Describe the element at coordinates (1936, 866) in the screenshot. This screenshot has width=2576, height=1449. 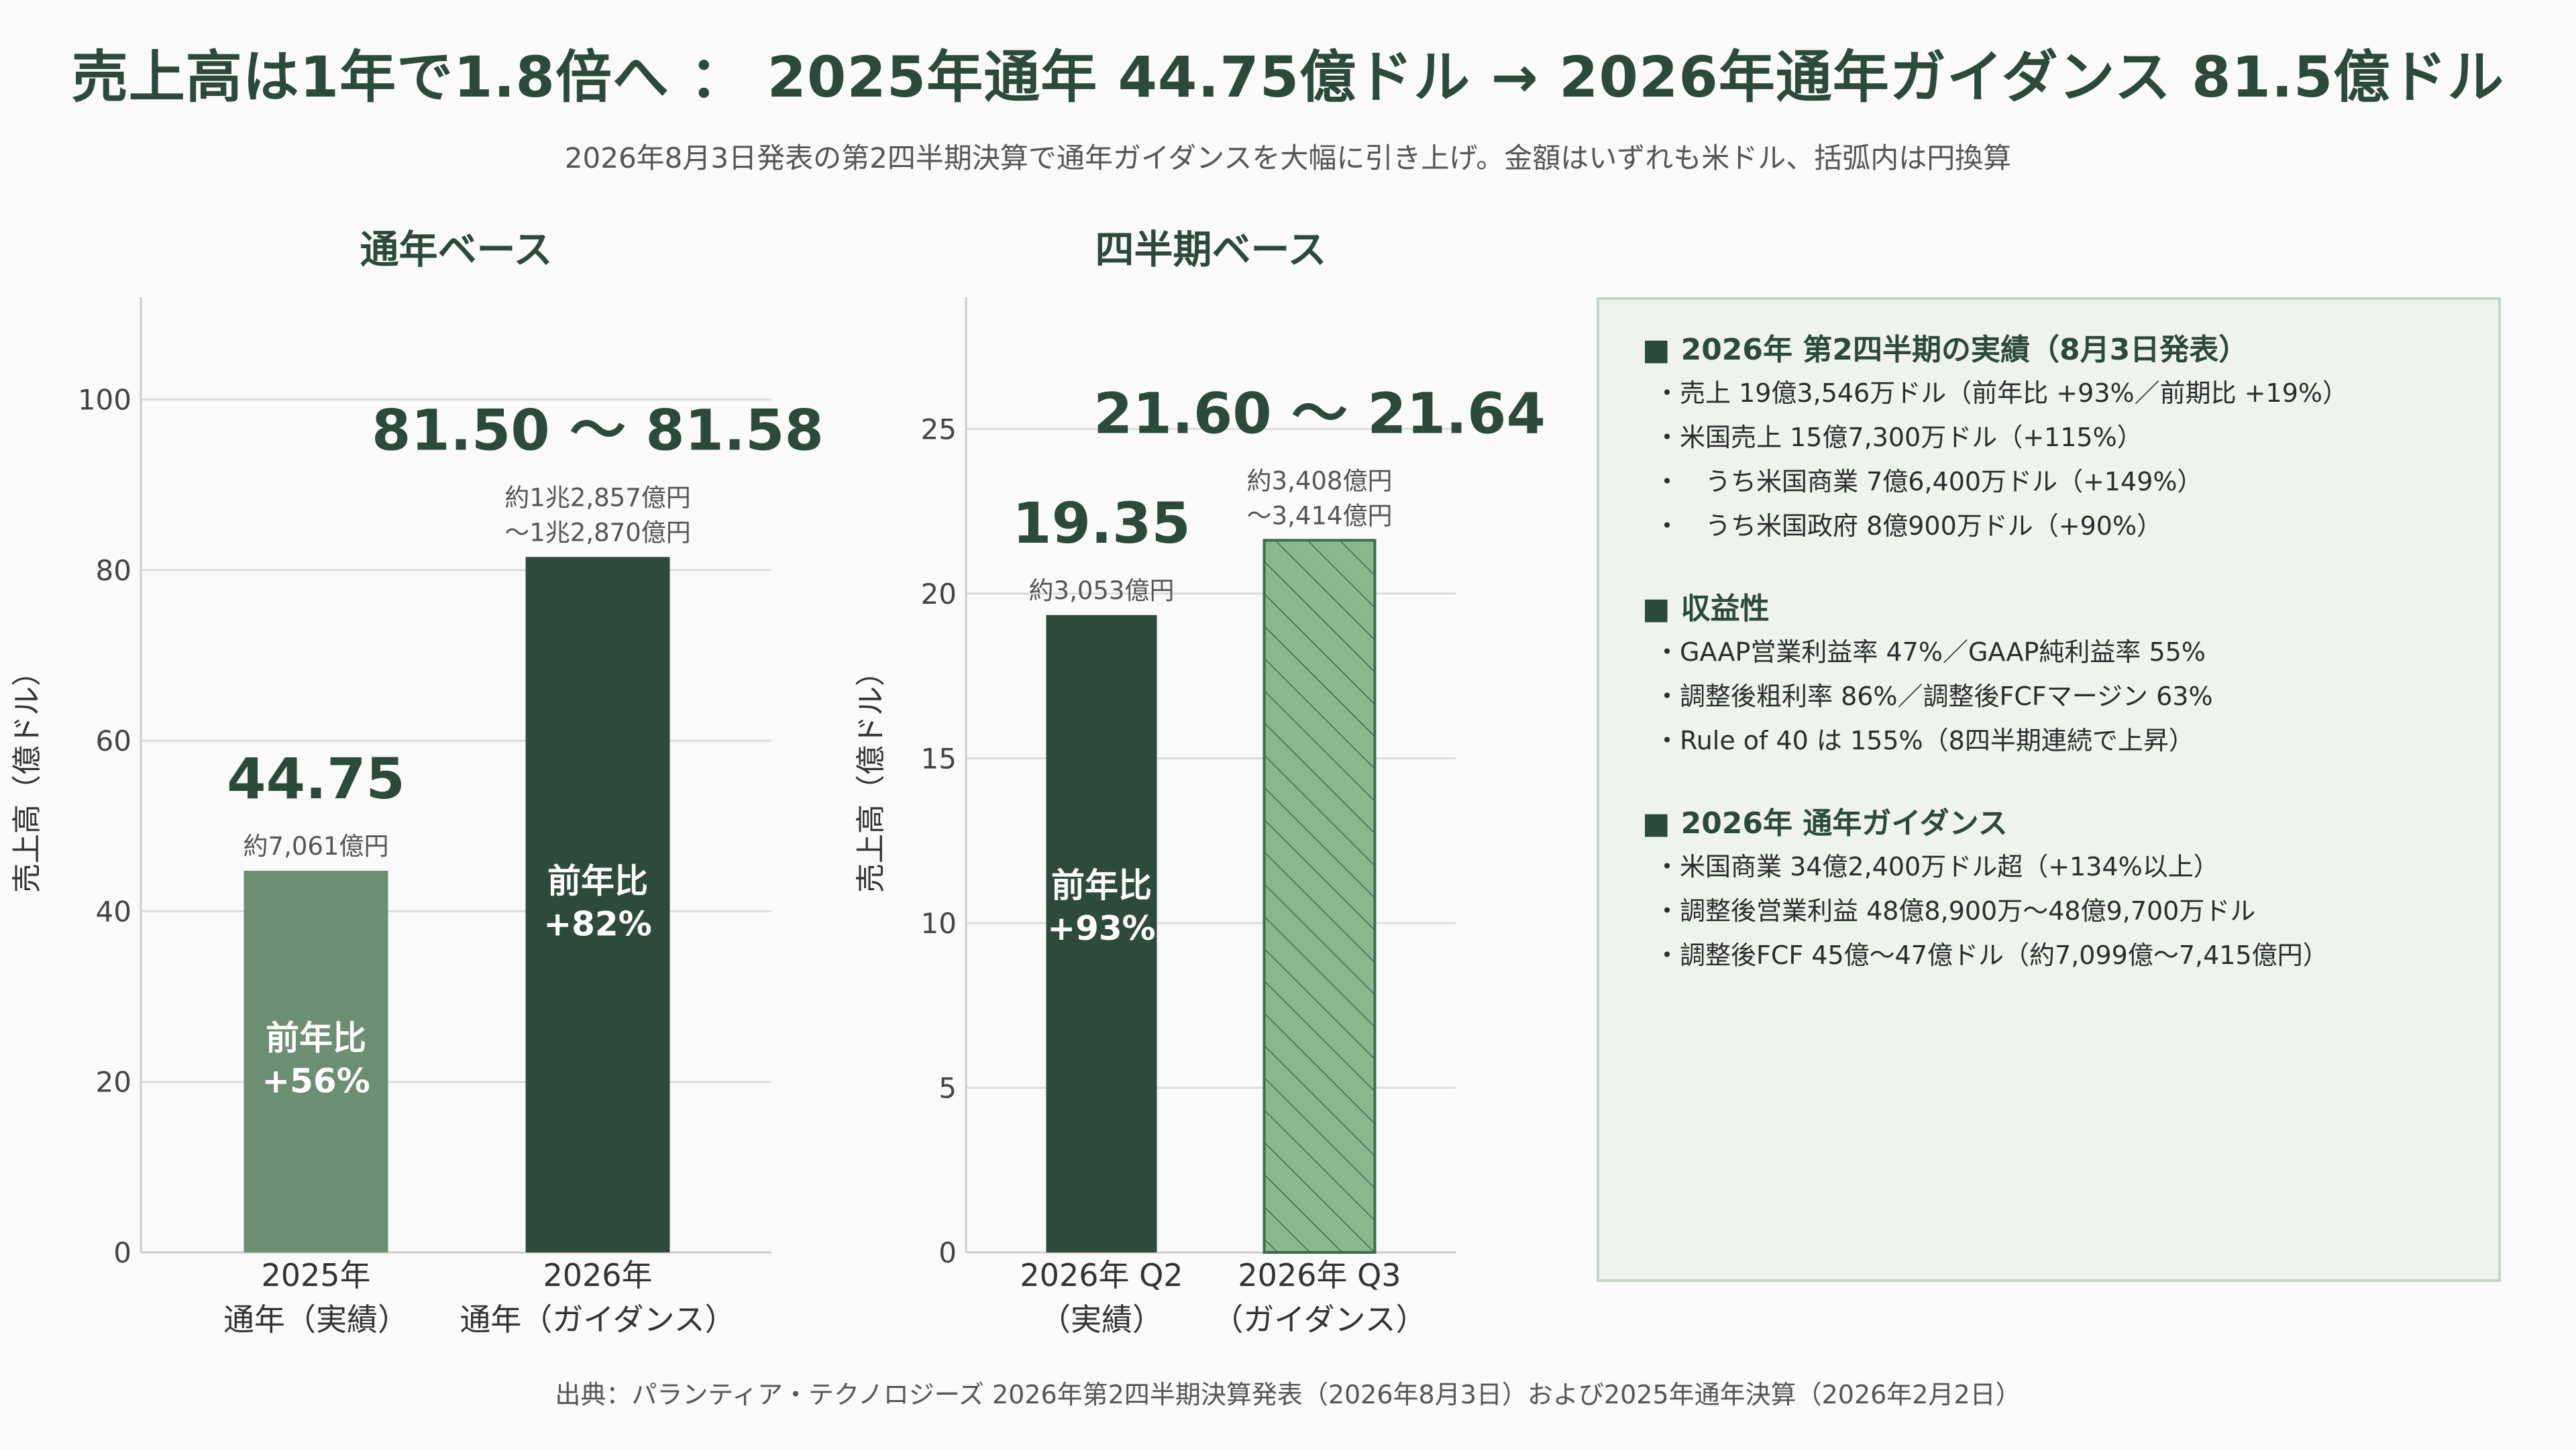
I see `panel-item: ・米国商業 34億2,400万ドル超（+134%以上）` at that location.